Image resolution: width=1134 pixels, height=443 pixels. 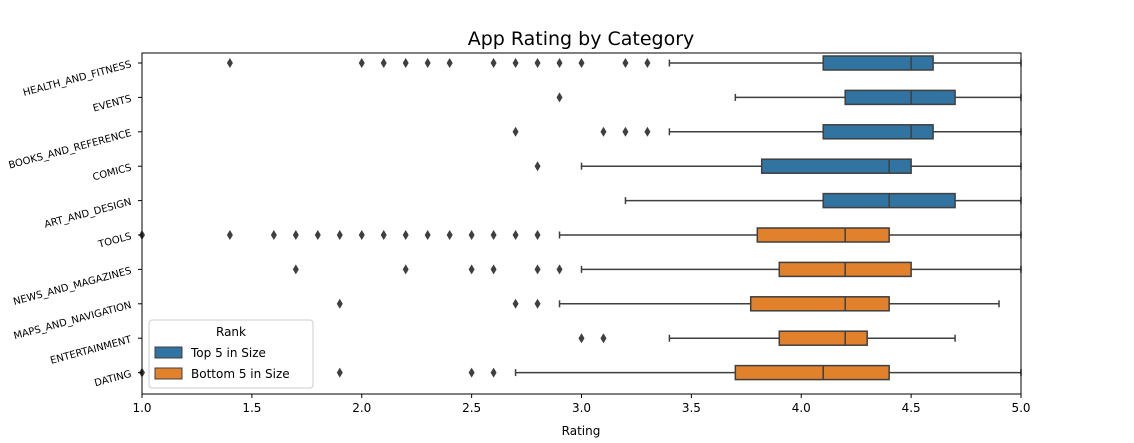 I want to click on legend: Rank Top 5 in Size Bottom 5 in Size, so click(x=231, y=354).